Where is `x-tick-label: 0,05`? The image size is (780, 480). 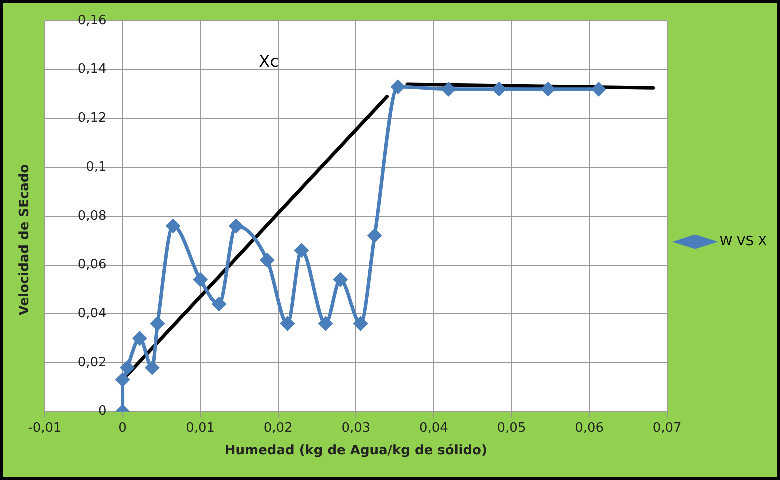
x-tick-label: 0,05 is located at coordinates (511, 428).